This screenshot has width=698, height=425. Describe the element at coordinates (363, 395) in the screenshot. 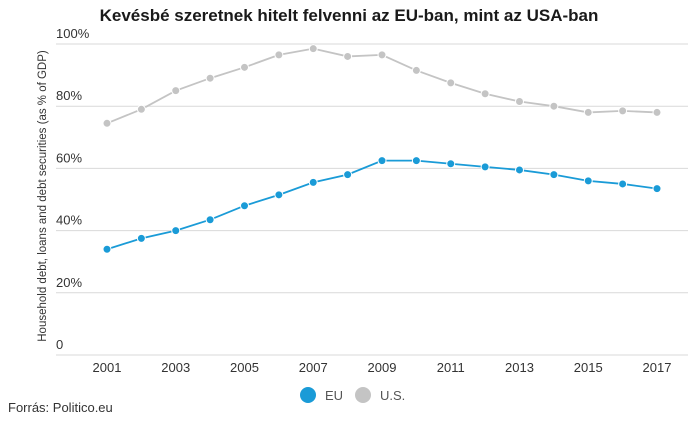

I see `legend-marker-us` at that location.